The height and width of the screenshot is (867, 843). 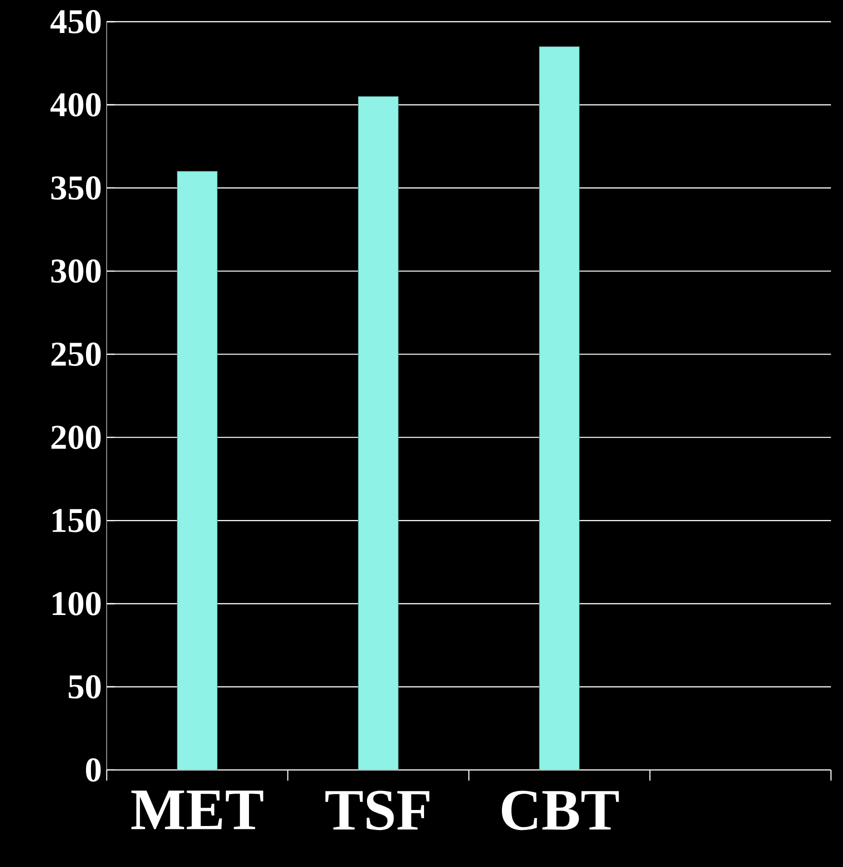 What do you see at coordinates (84, 687) in the screenshot?
I see `y-tick-label: 50` at bounding box center [84, 687].